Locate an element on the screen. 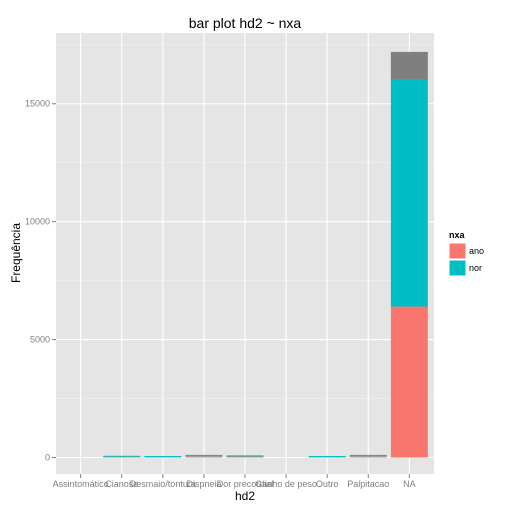  legend-key-nor is located at coordinates (457, 268).